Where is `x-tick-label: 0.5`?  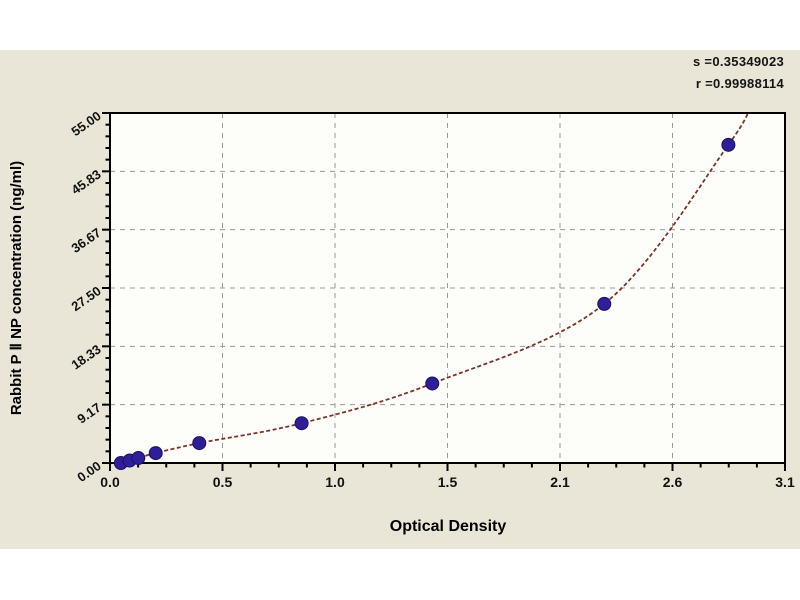 x-tick-label: 0.5 is located at coordinates (223, 482).